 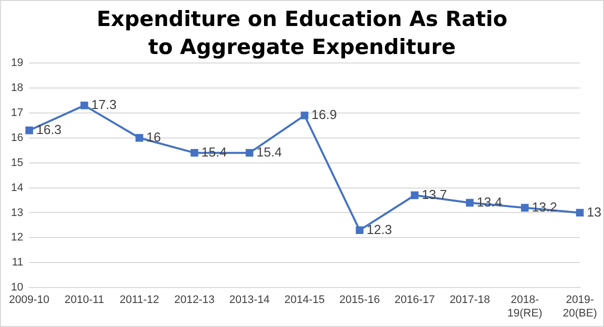 What do you see at coordinates (379, 229) in the screenshot?
I see `data-label: 12.3` at bounding box center [379, 229].